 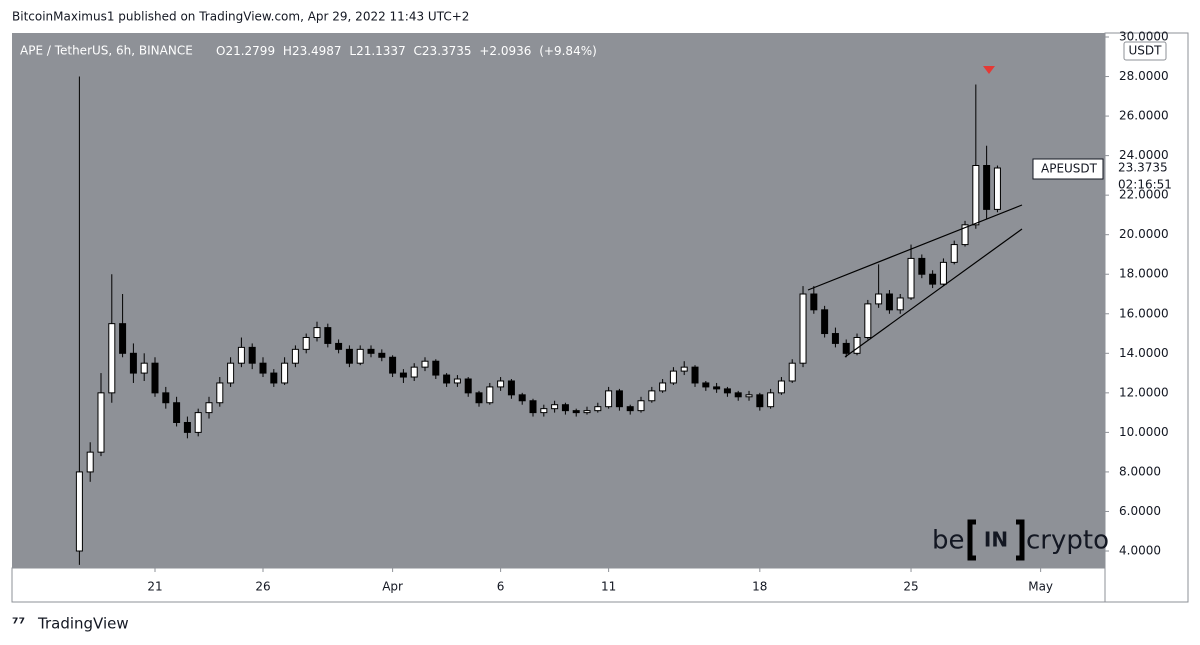 I want to click on symbol: APE / TetherUS, 6h, BINANCE, so click(x=106, y=51).